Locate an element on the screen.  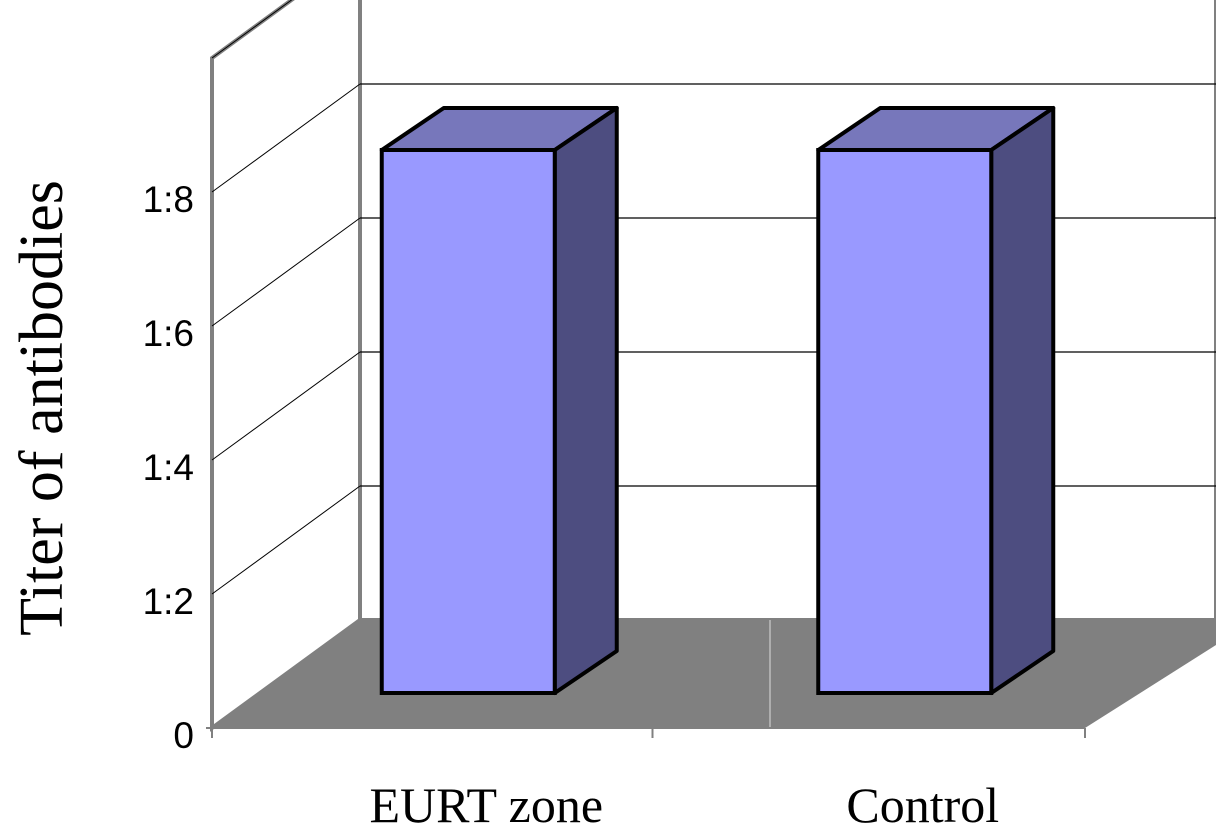
axes is located at coordinates (646, 732).